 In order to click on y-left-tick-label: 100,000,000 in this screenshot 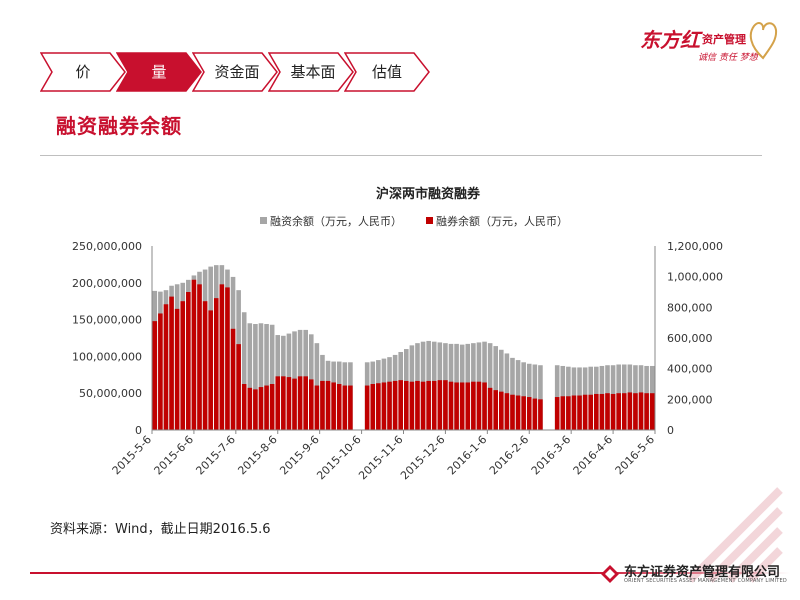, I will do `click(107, 356)`.